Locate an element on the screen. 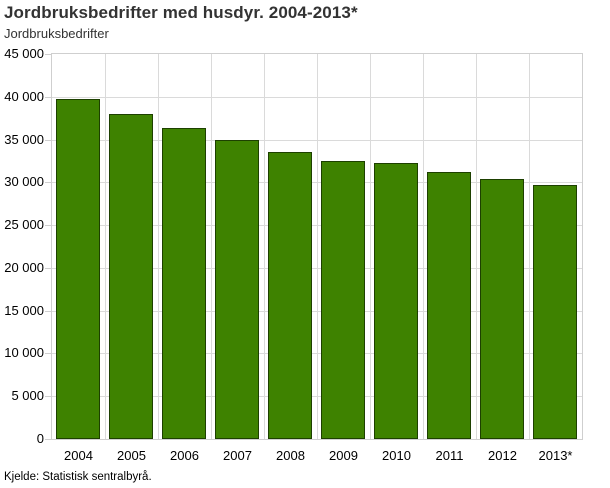 This screenshot has height=488, width=610. bar-2009 is located at coordinates (343, 300).